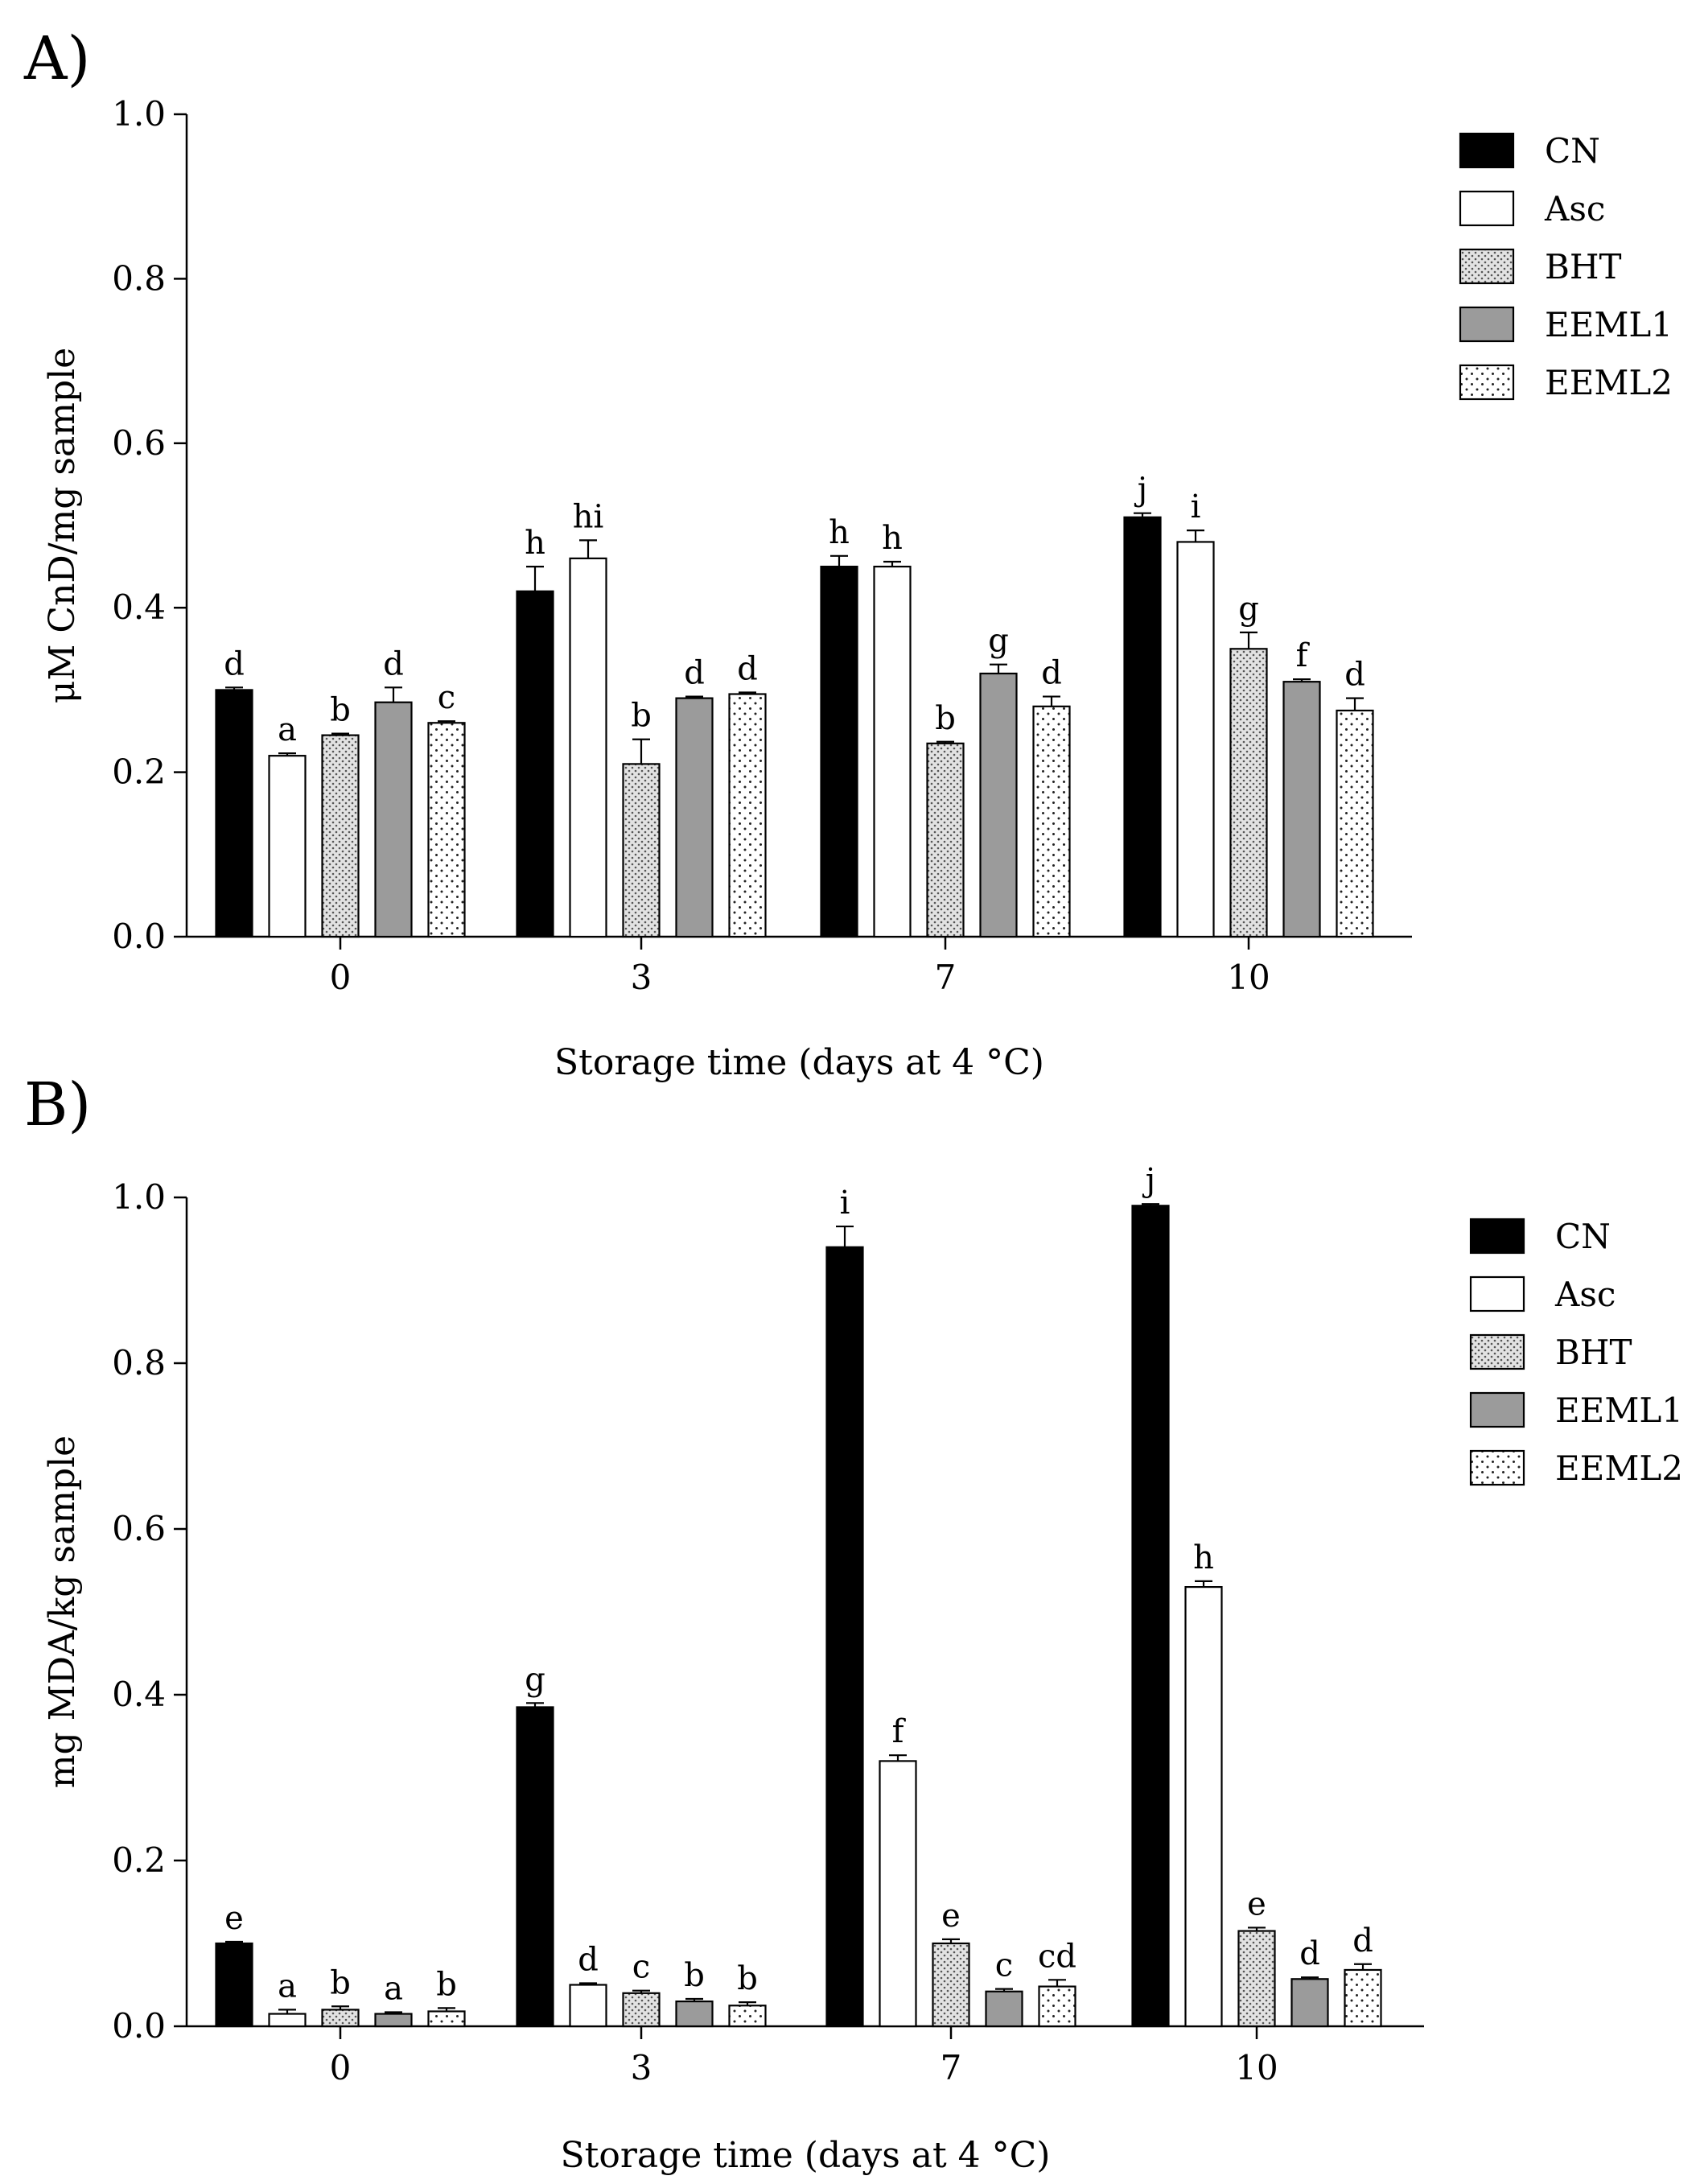 The image size is (1700, 2184). Describe the element at coordinates (62, 1612) in the screenshot. I see `y-axis-title: mg MDA/kg sample` at that location.